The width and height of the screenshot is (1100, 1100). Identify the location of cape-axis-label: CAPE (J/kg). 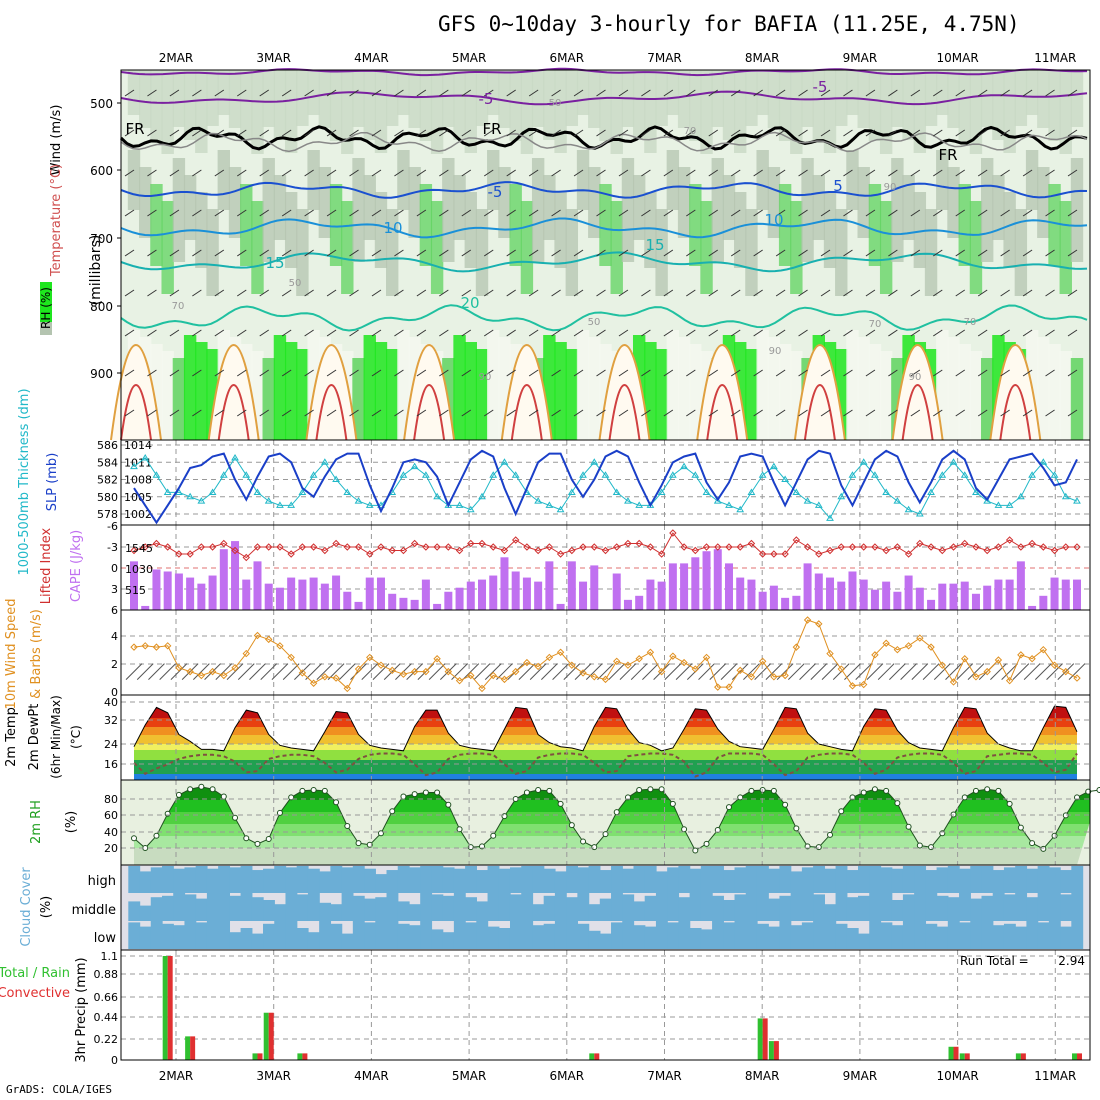
(76, 566).